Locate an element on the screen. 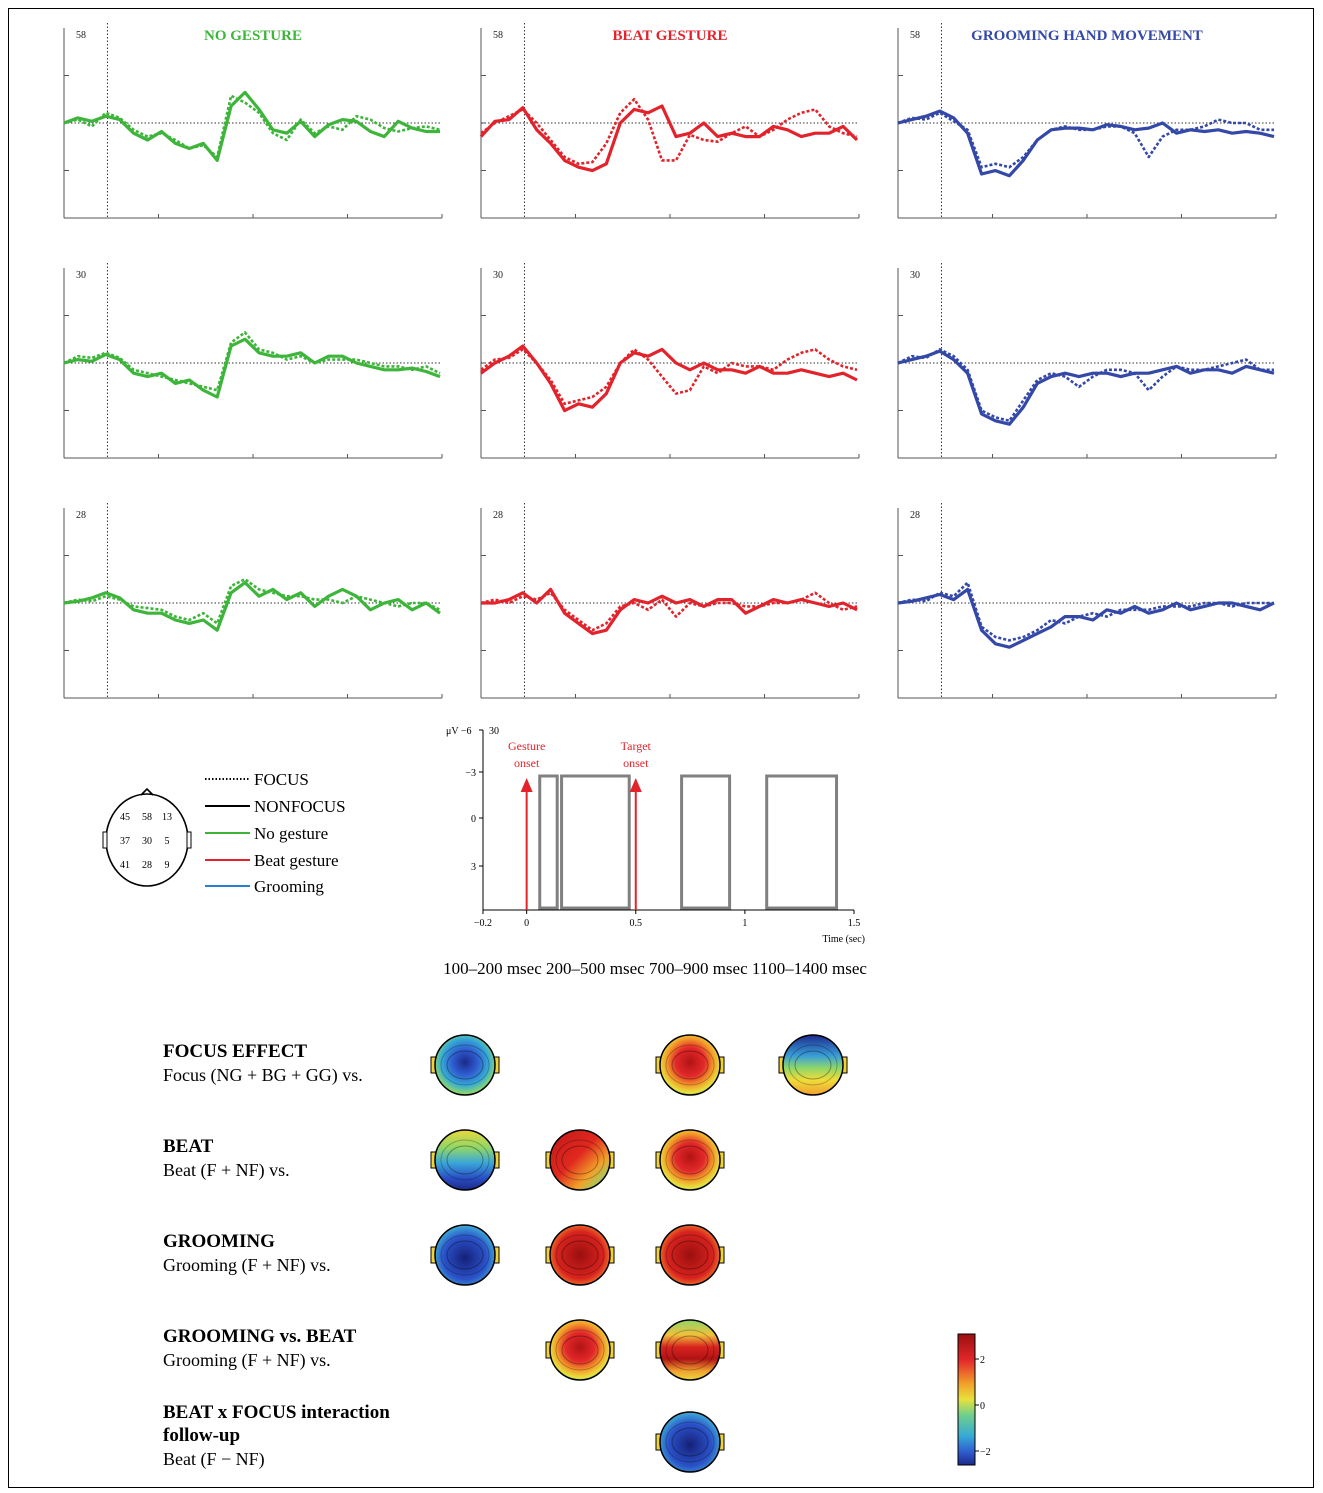 The height and width of the screenshot is (1493, 1323). topo-row-title: BEAT x FOCUS interaction is located at coordinates (276, 1412).